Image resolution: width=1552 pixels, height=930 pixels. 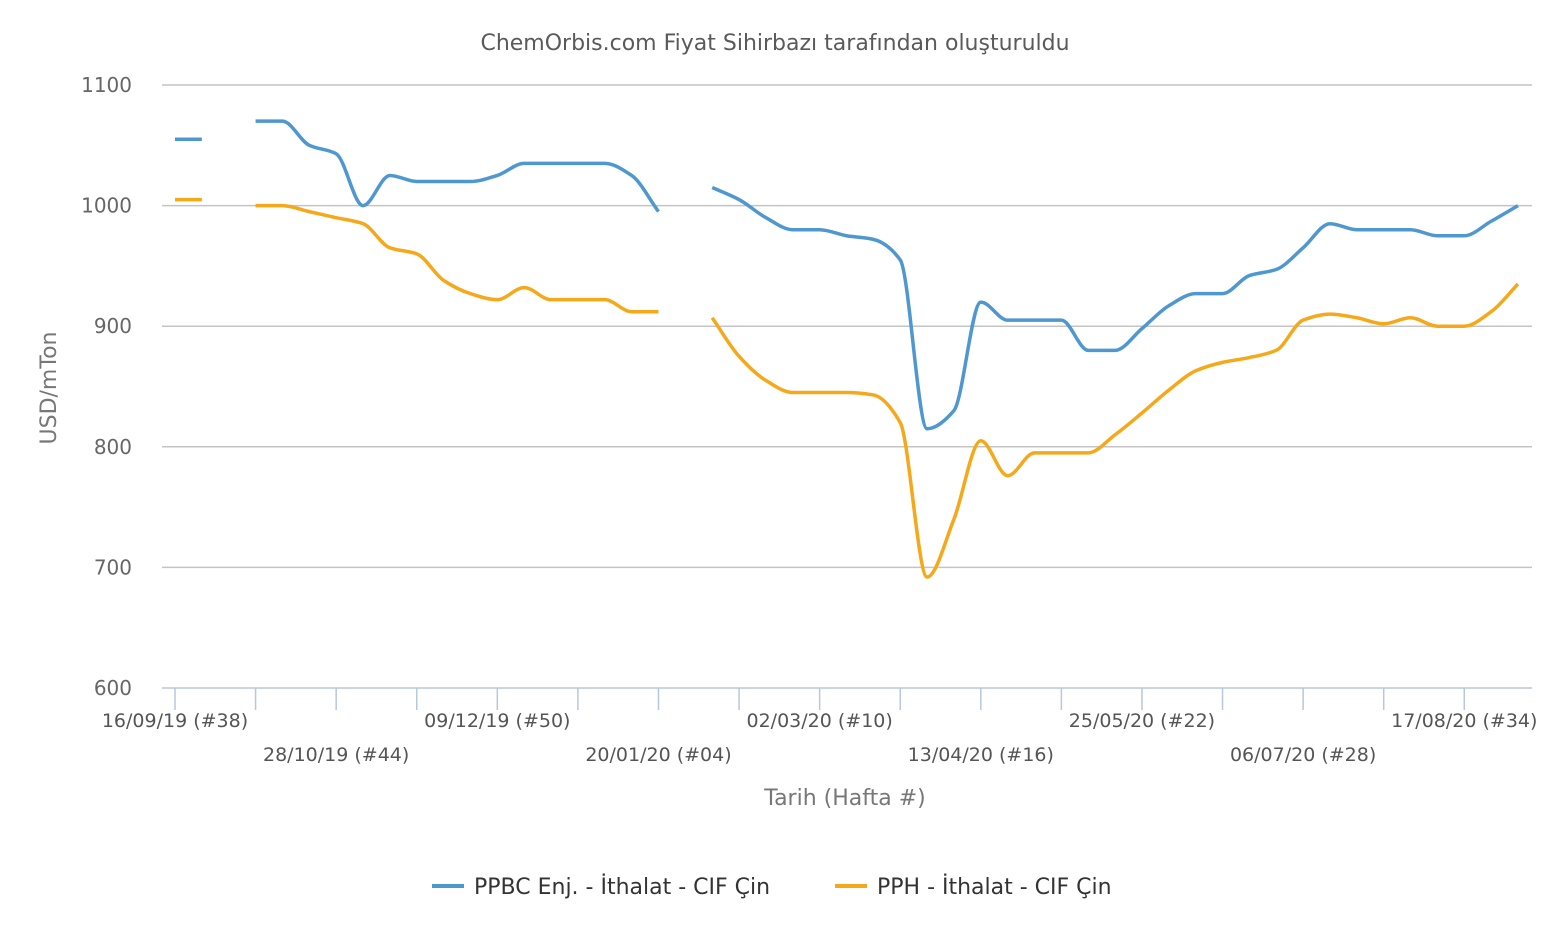 I want to click on y-tick-label: 800, so click(x=113, y=447).